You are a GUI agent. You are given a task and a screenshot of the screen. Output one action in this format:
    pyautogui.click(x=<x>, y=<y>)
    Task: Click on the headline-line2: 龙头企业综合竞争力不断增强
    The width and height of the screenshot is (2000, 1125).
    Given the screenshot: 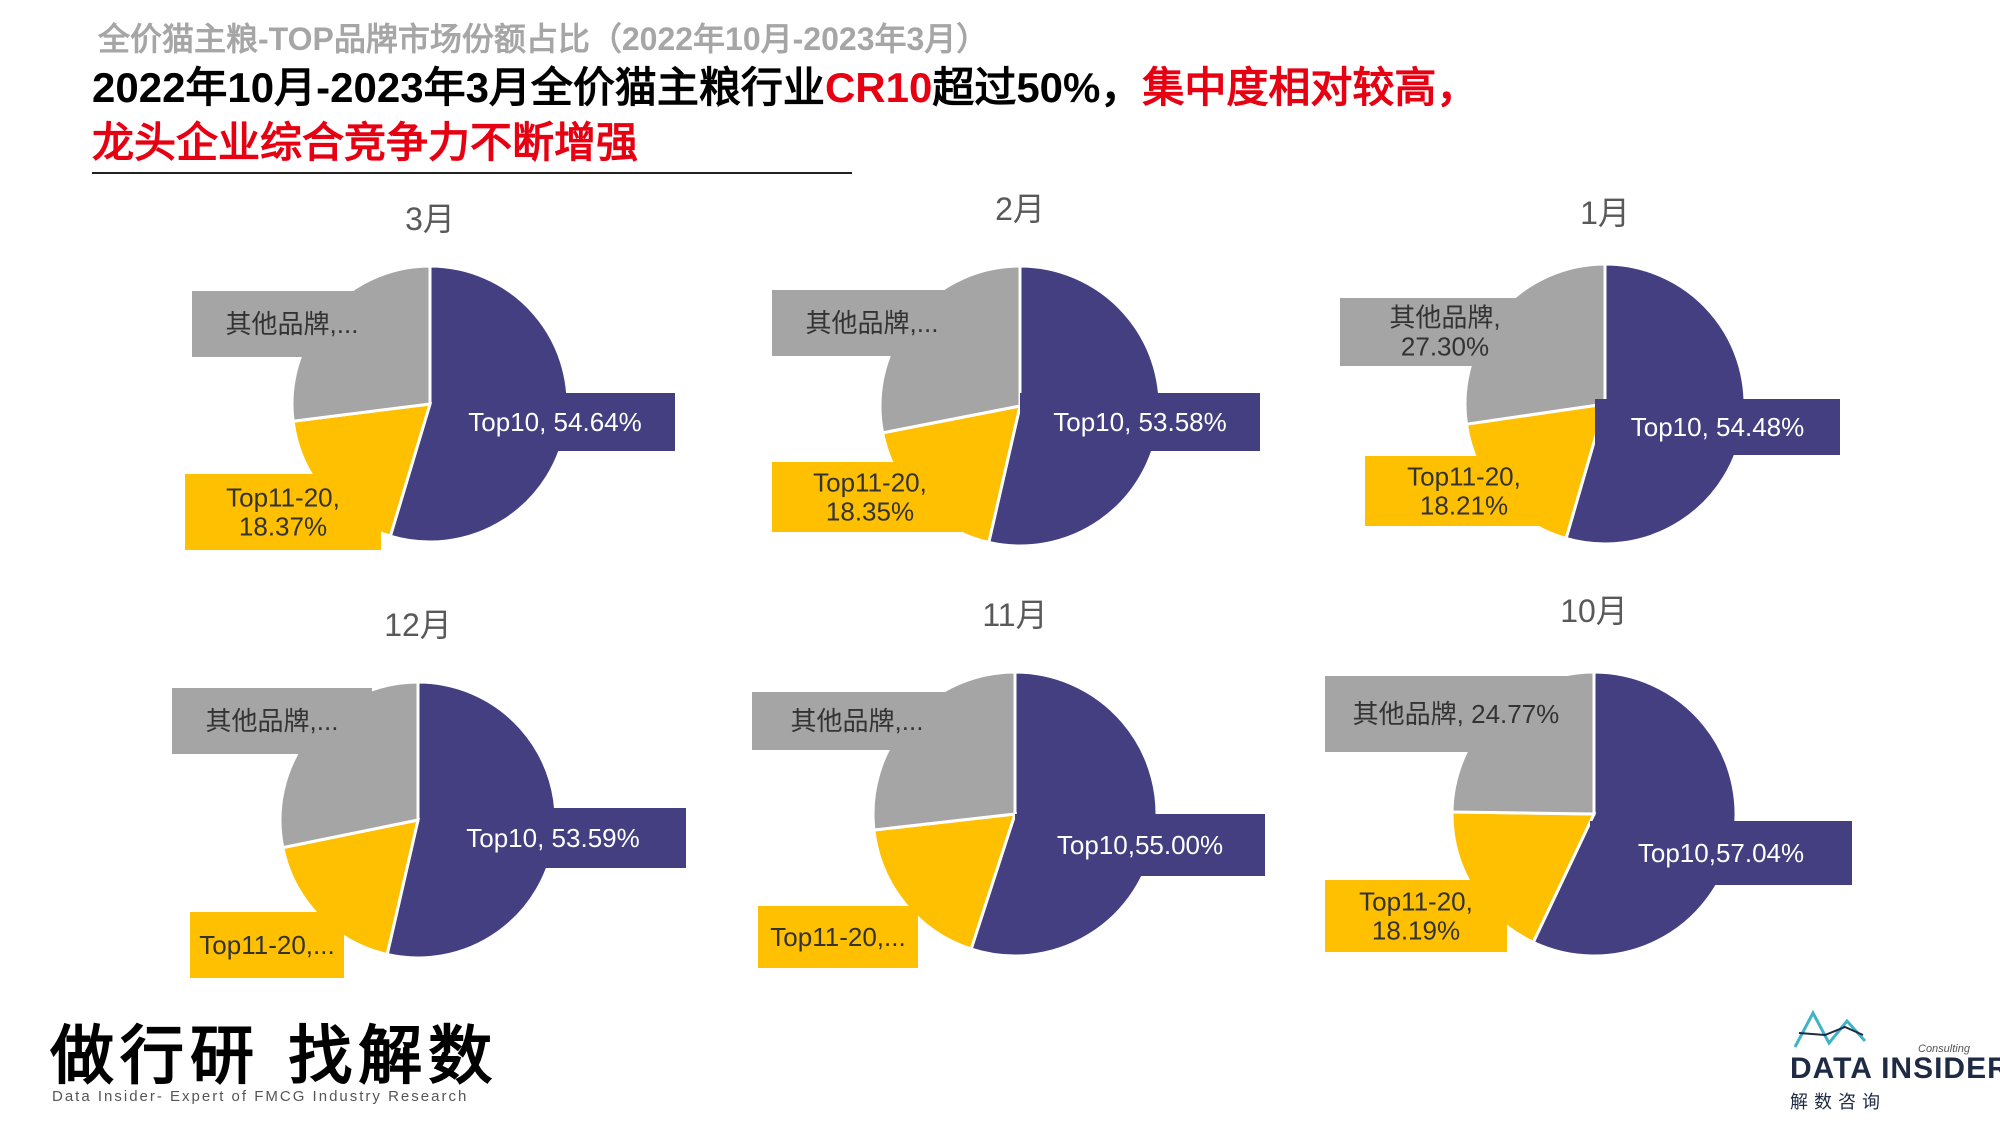 What is the action you would take?
    pyautogui.click(x=365, y=142)
    